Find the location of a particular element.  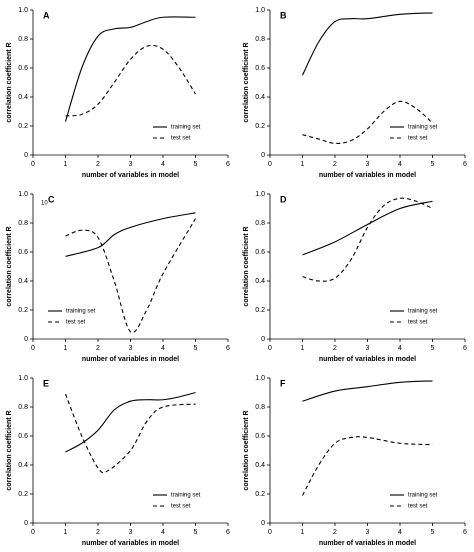

panel-label: C is located at coordinates (51, 199).